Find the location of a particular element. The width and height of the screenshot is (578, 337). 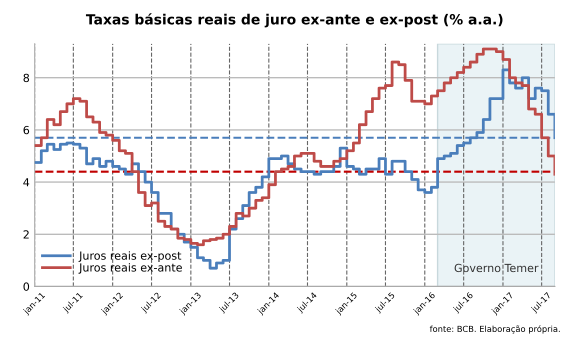

y-tick-label: 2 is located at coordinates (26, 234).